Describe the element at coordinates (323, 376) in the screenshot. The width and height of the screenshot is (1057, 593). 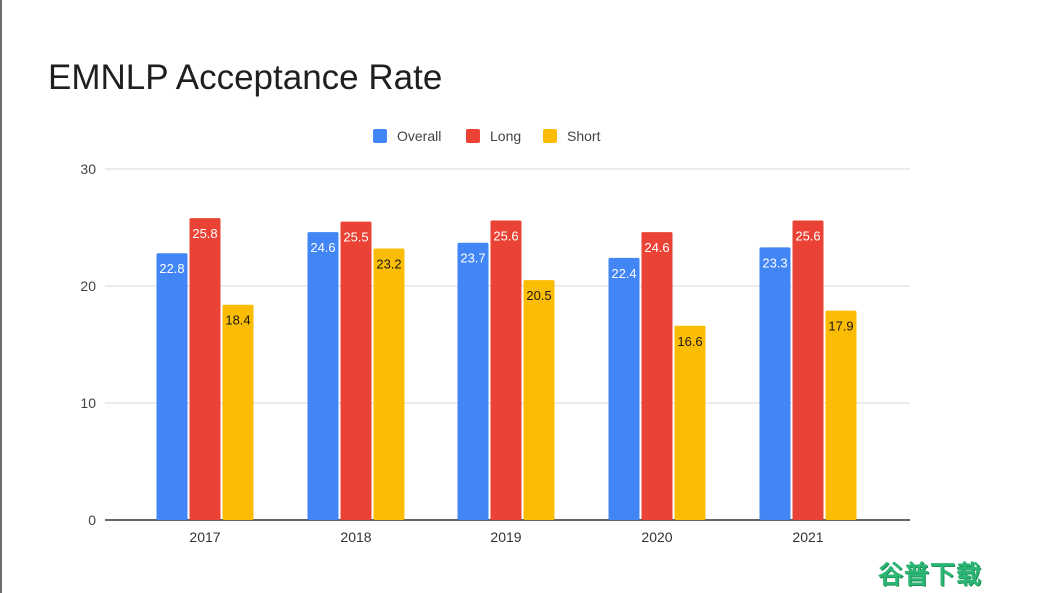
I see `bar-overall-2018` at that location.